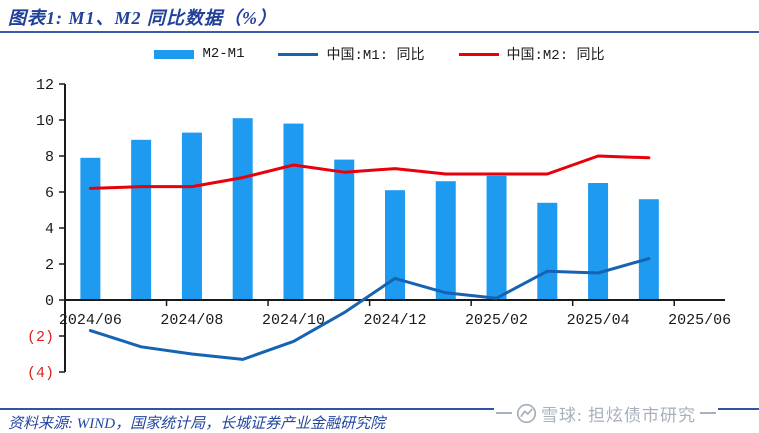 Image resolution: width=759 pixels, height=433 pixels. Describe the element at coordinates (555, 56) in the screenshot. I see `legend-label: 中国:M2: 同比` at that location.